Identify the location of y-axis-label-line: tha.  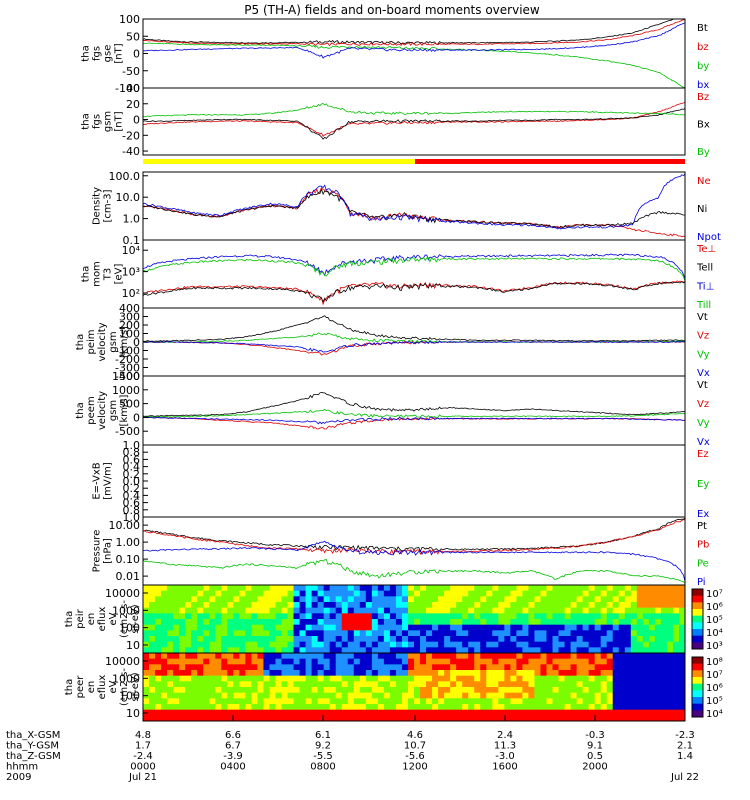
(86, 274).